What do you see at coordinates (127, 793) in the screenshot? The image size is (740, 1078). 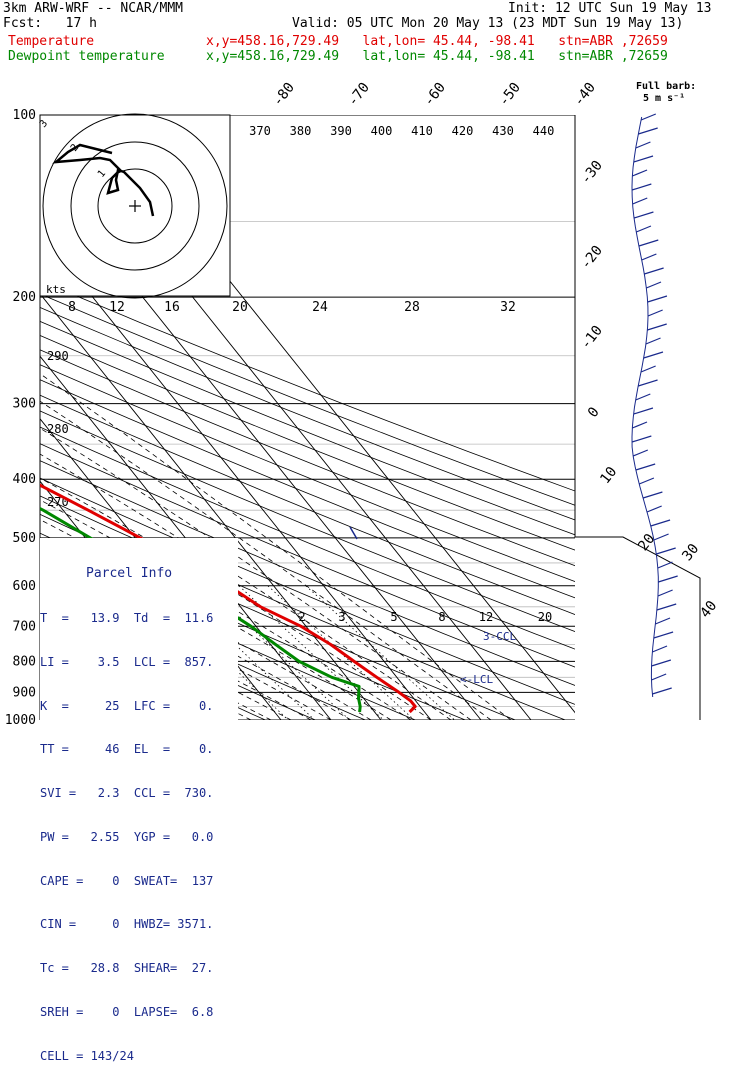 I see `parcel-line: SVI = 2.3 CCL = 730.` at bounding box center [127, 793].